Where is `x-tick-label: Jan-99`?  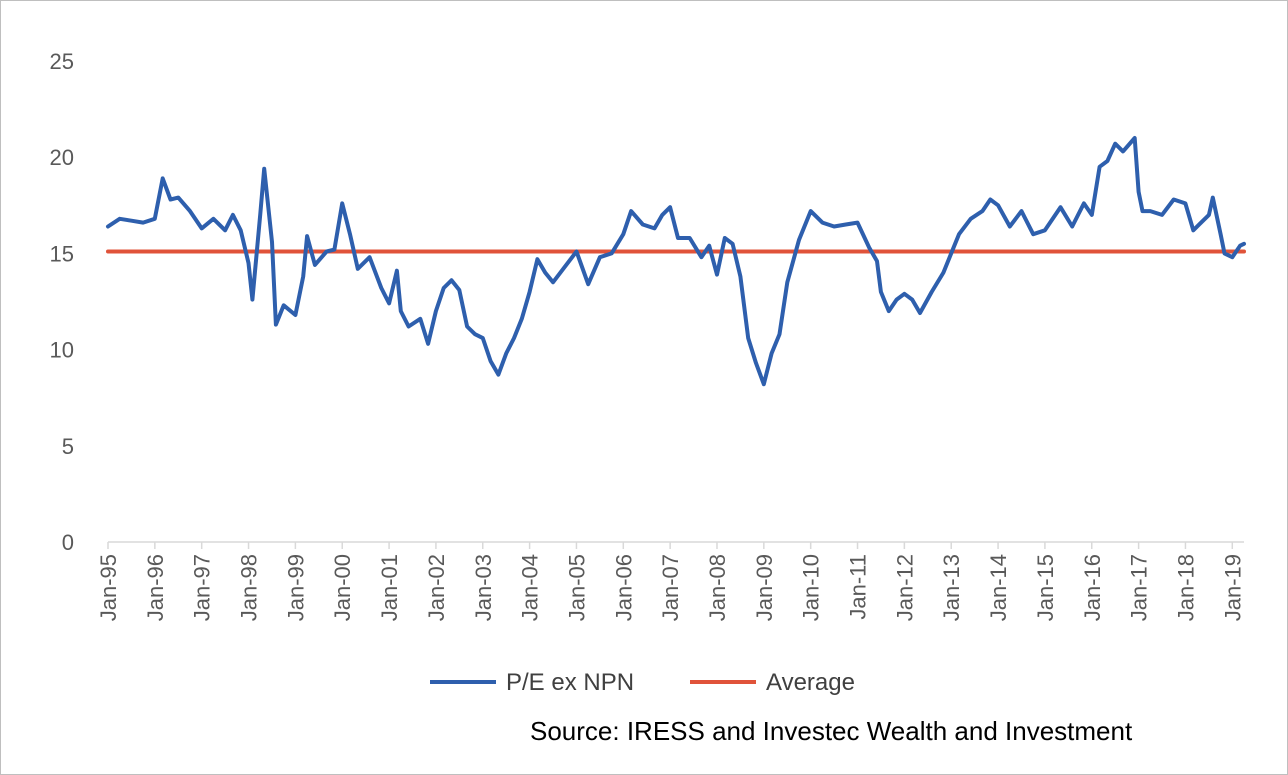
x-tick-label: Jan-99 is located at coordinates (295, 587).